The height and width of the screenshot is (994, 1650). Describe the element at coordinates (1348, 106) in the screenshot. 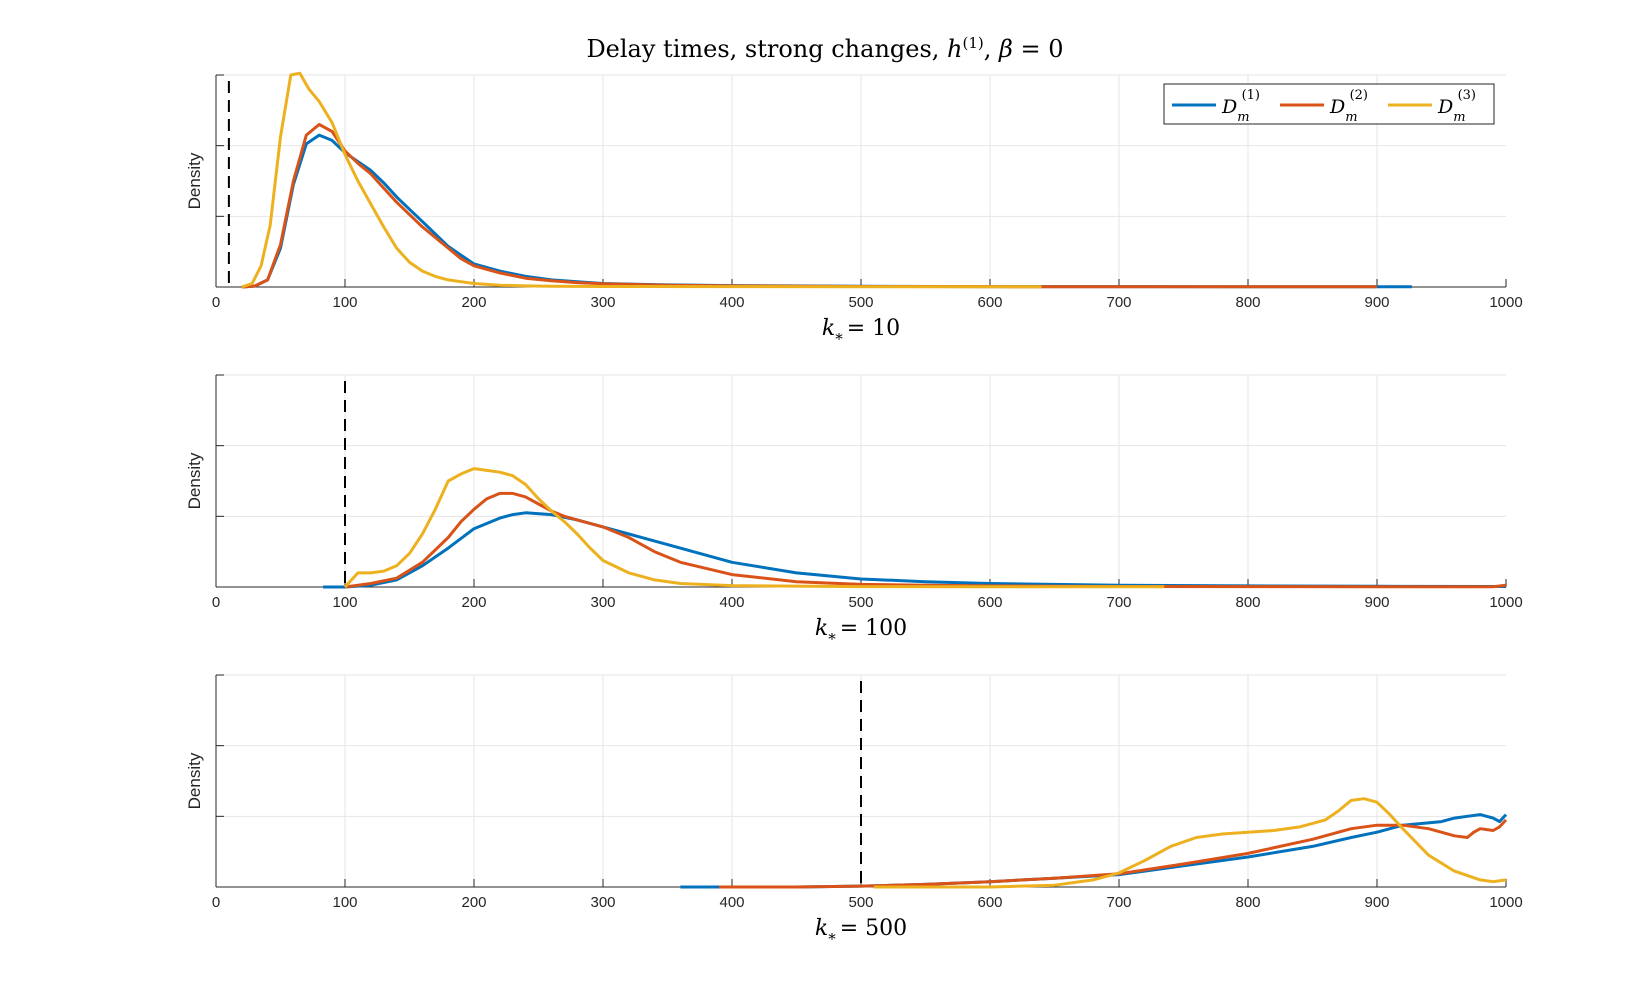

I see `legend-label-2: Dm(2)` at that location.